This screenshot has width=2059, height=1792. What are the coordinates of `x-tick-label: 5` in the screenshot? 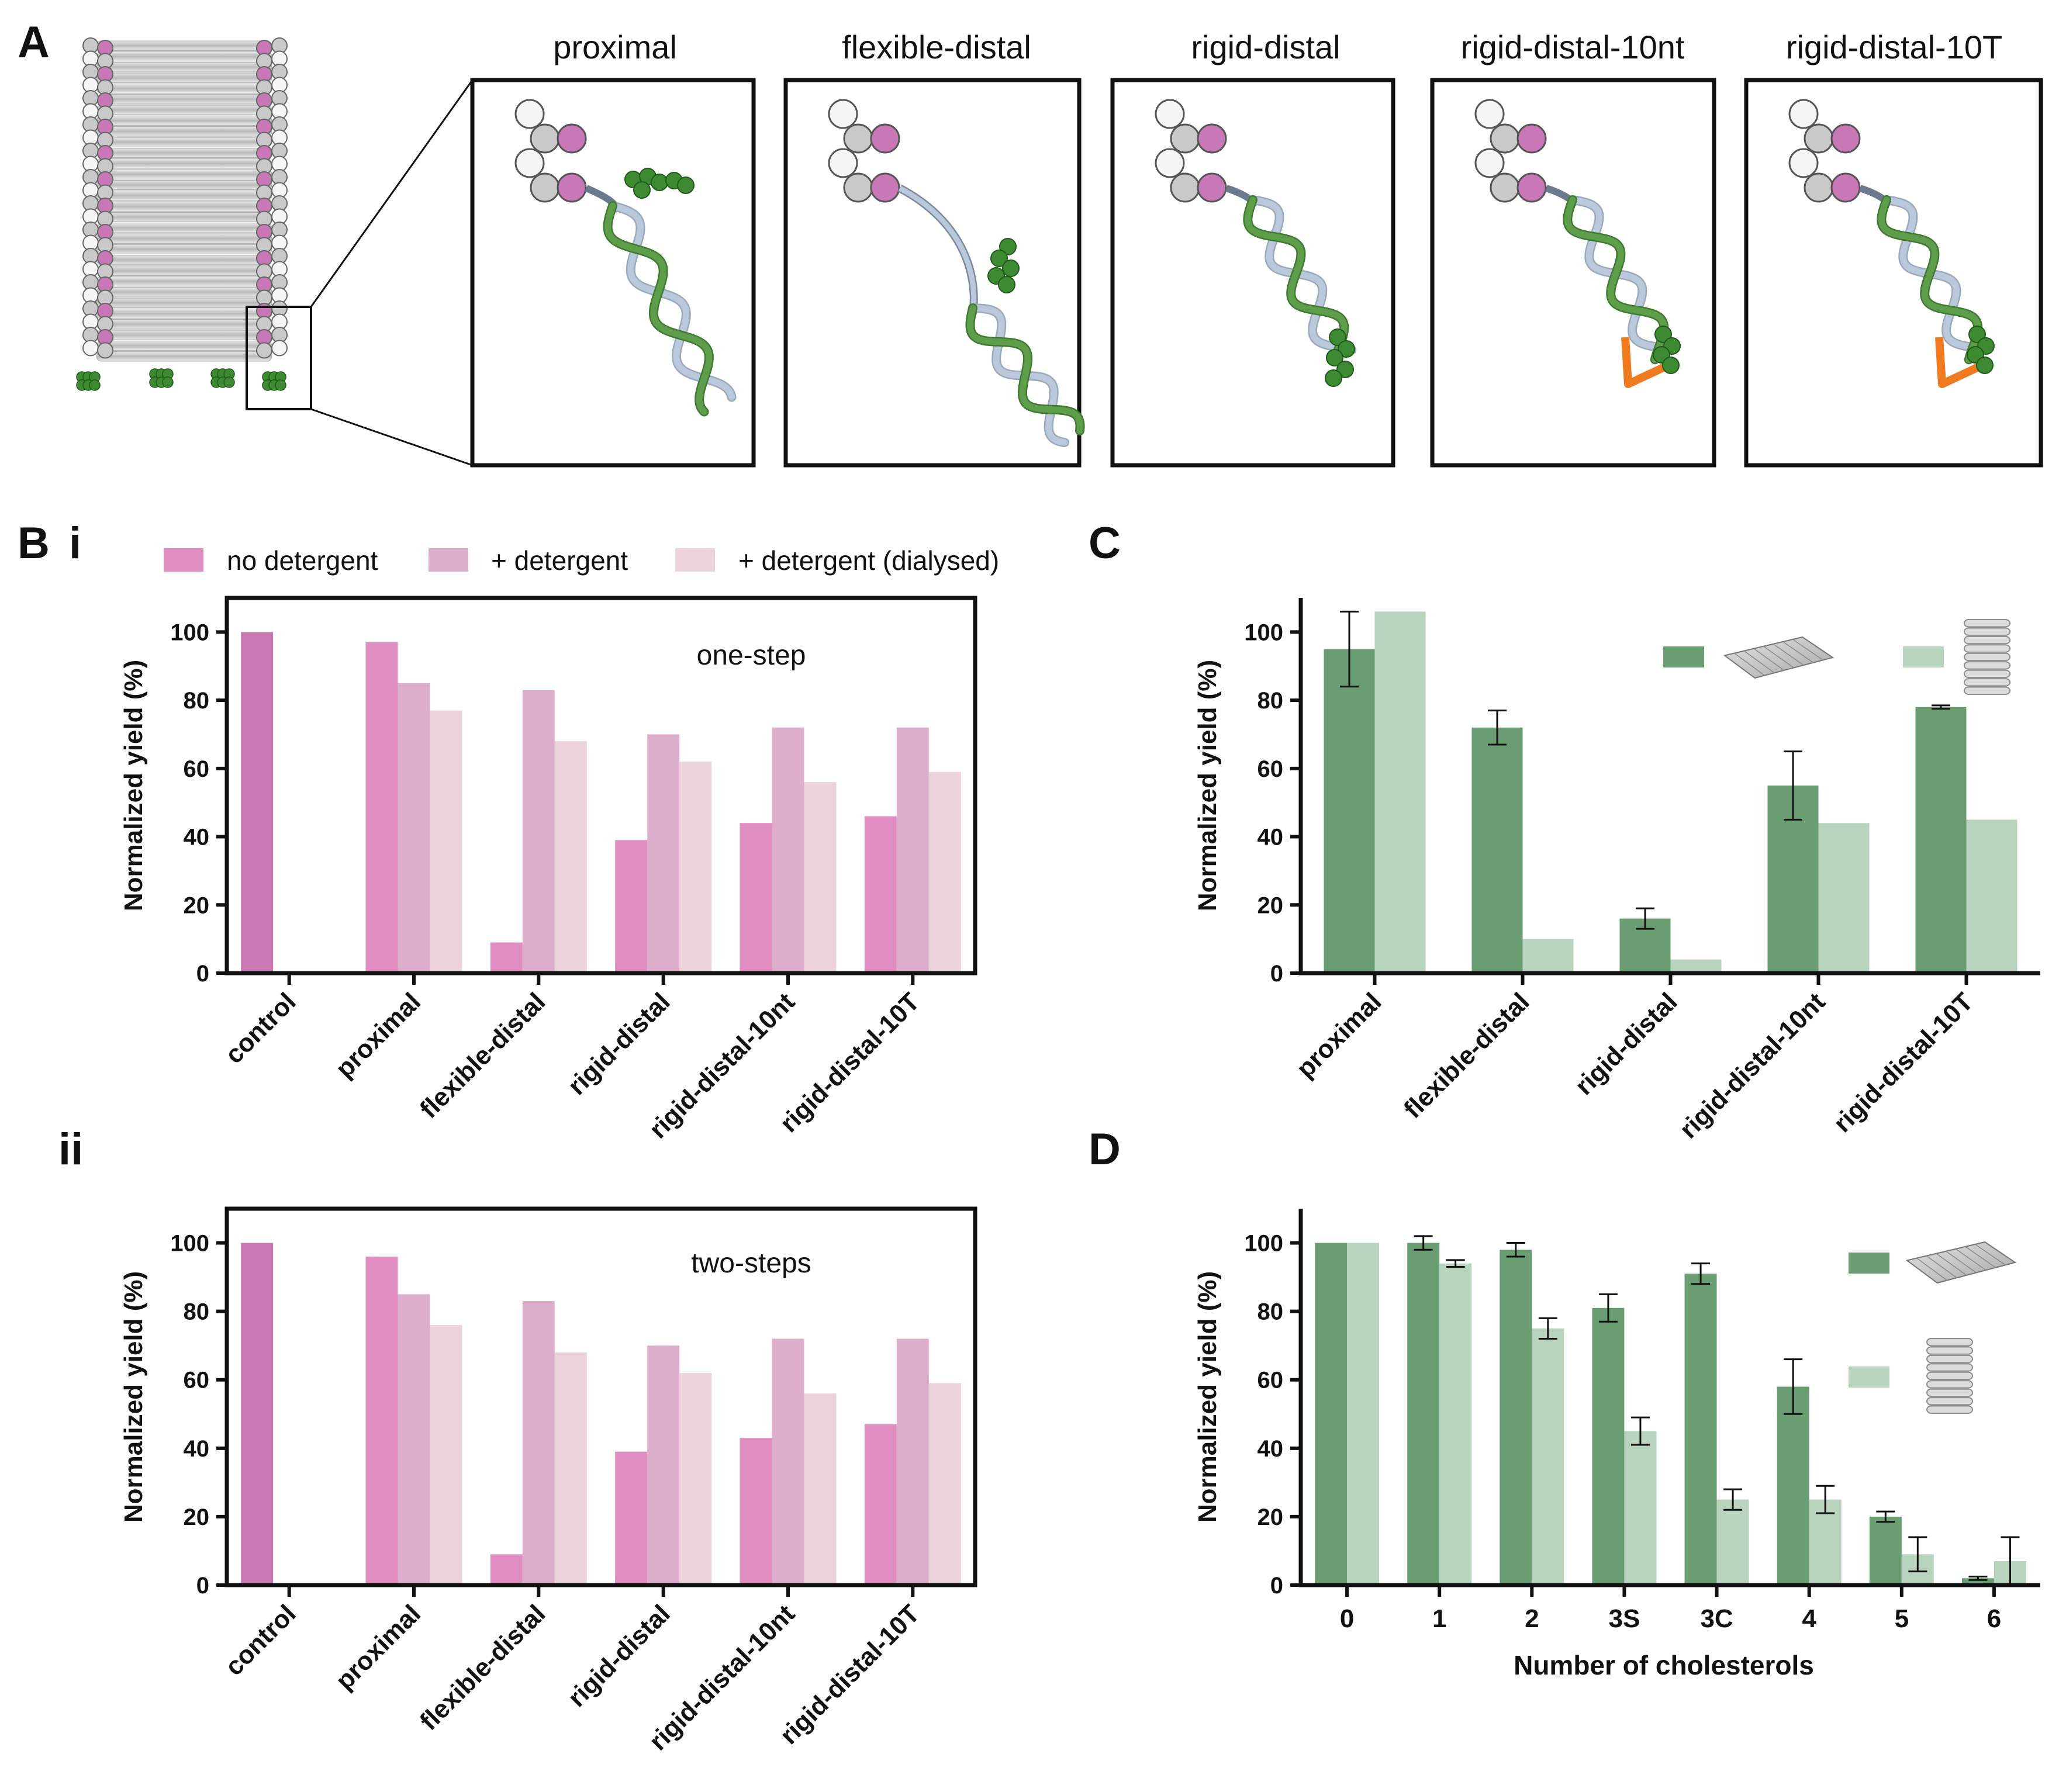 It's located at (1902, 1618).